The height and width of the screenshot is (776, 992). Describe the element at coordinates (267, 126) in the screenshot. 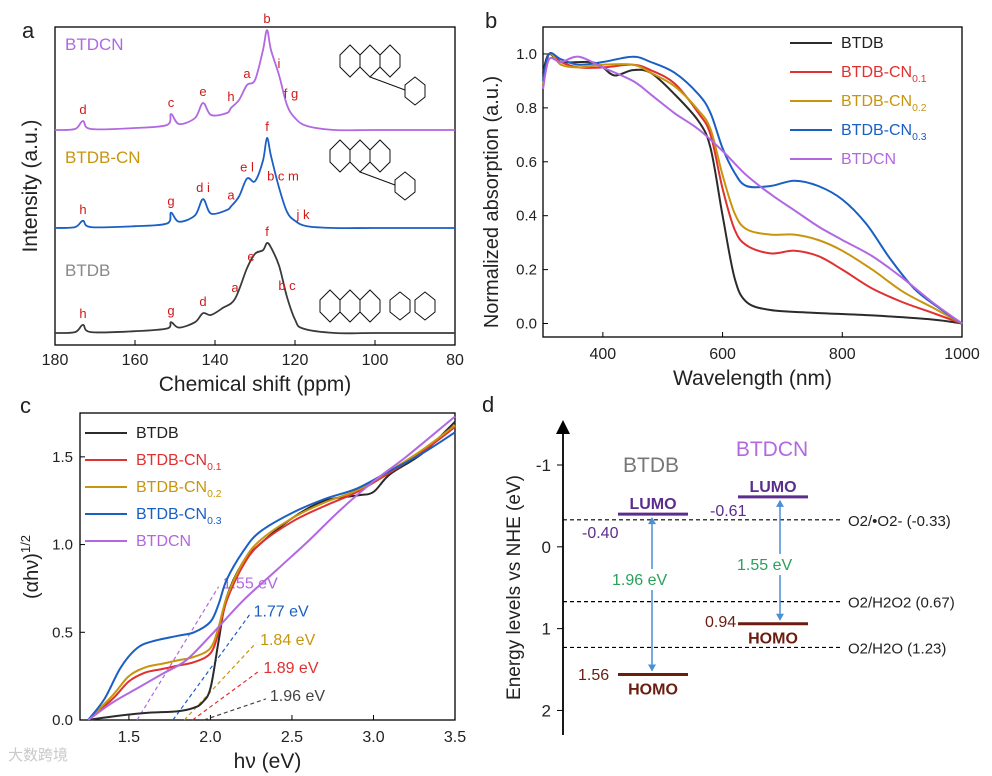

I see `peak-label: f` at that location.